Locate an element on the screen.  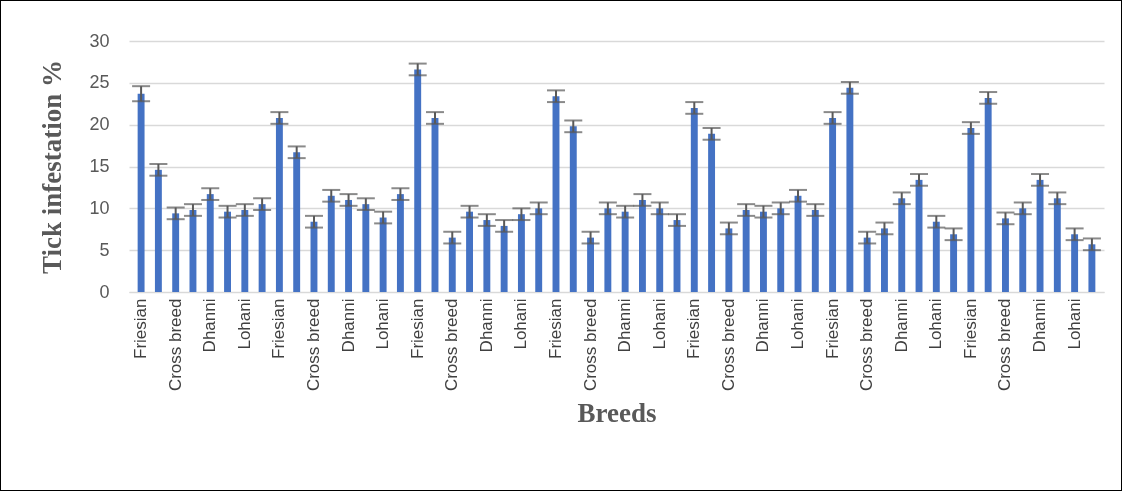
y-axis-title: Tick infestation % is located at coordinates (52, 167).